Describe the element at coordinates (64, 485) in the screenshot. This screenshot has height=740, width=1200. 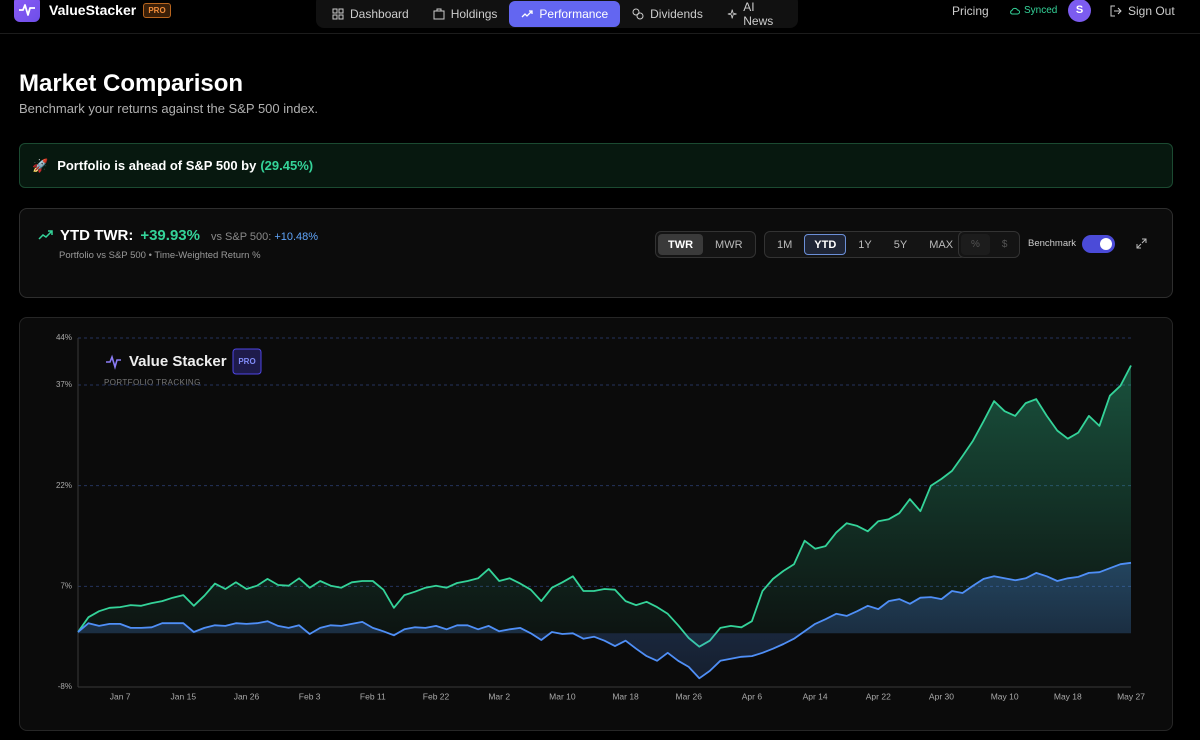
I see `y-tick-label: 22%` at that location.